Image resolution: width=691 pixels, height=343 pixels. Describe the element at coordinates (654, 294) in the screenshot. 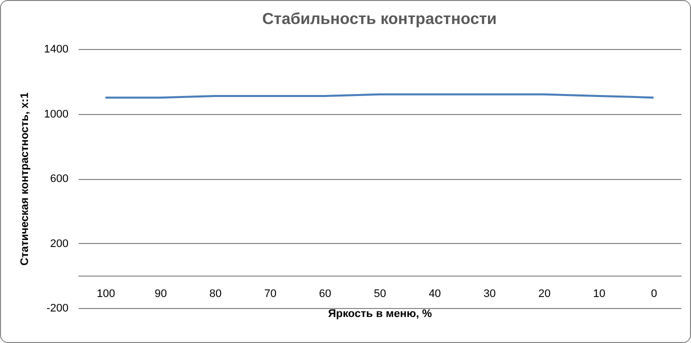

I see `x-tick-label: 0` at that location.